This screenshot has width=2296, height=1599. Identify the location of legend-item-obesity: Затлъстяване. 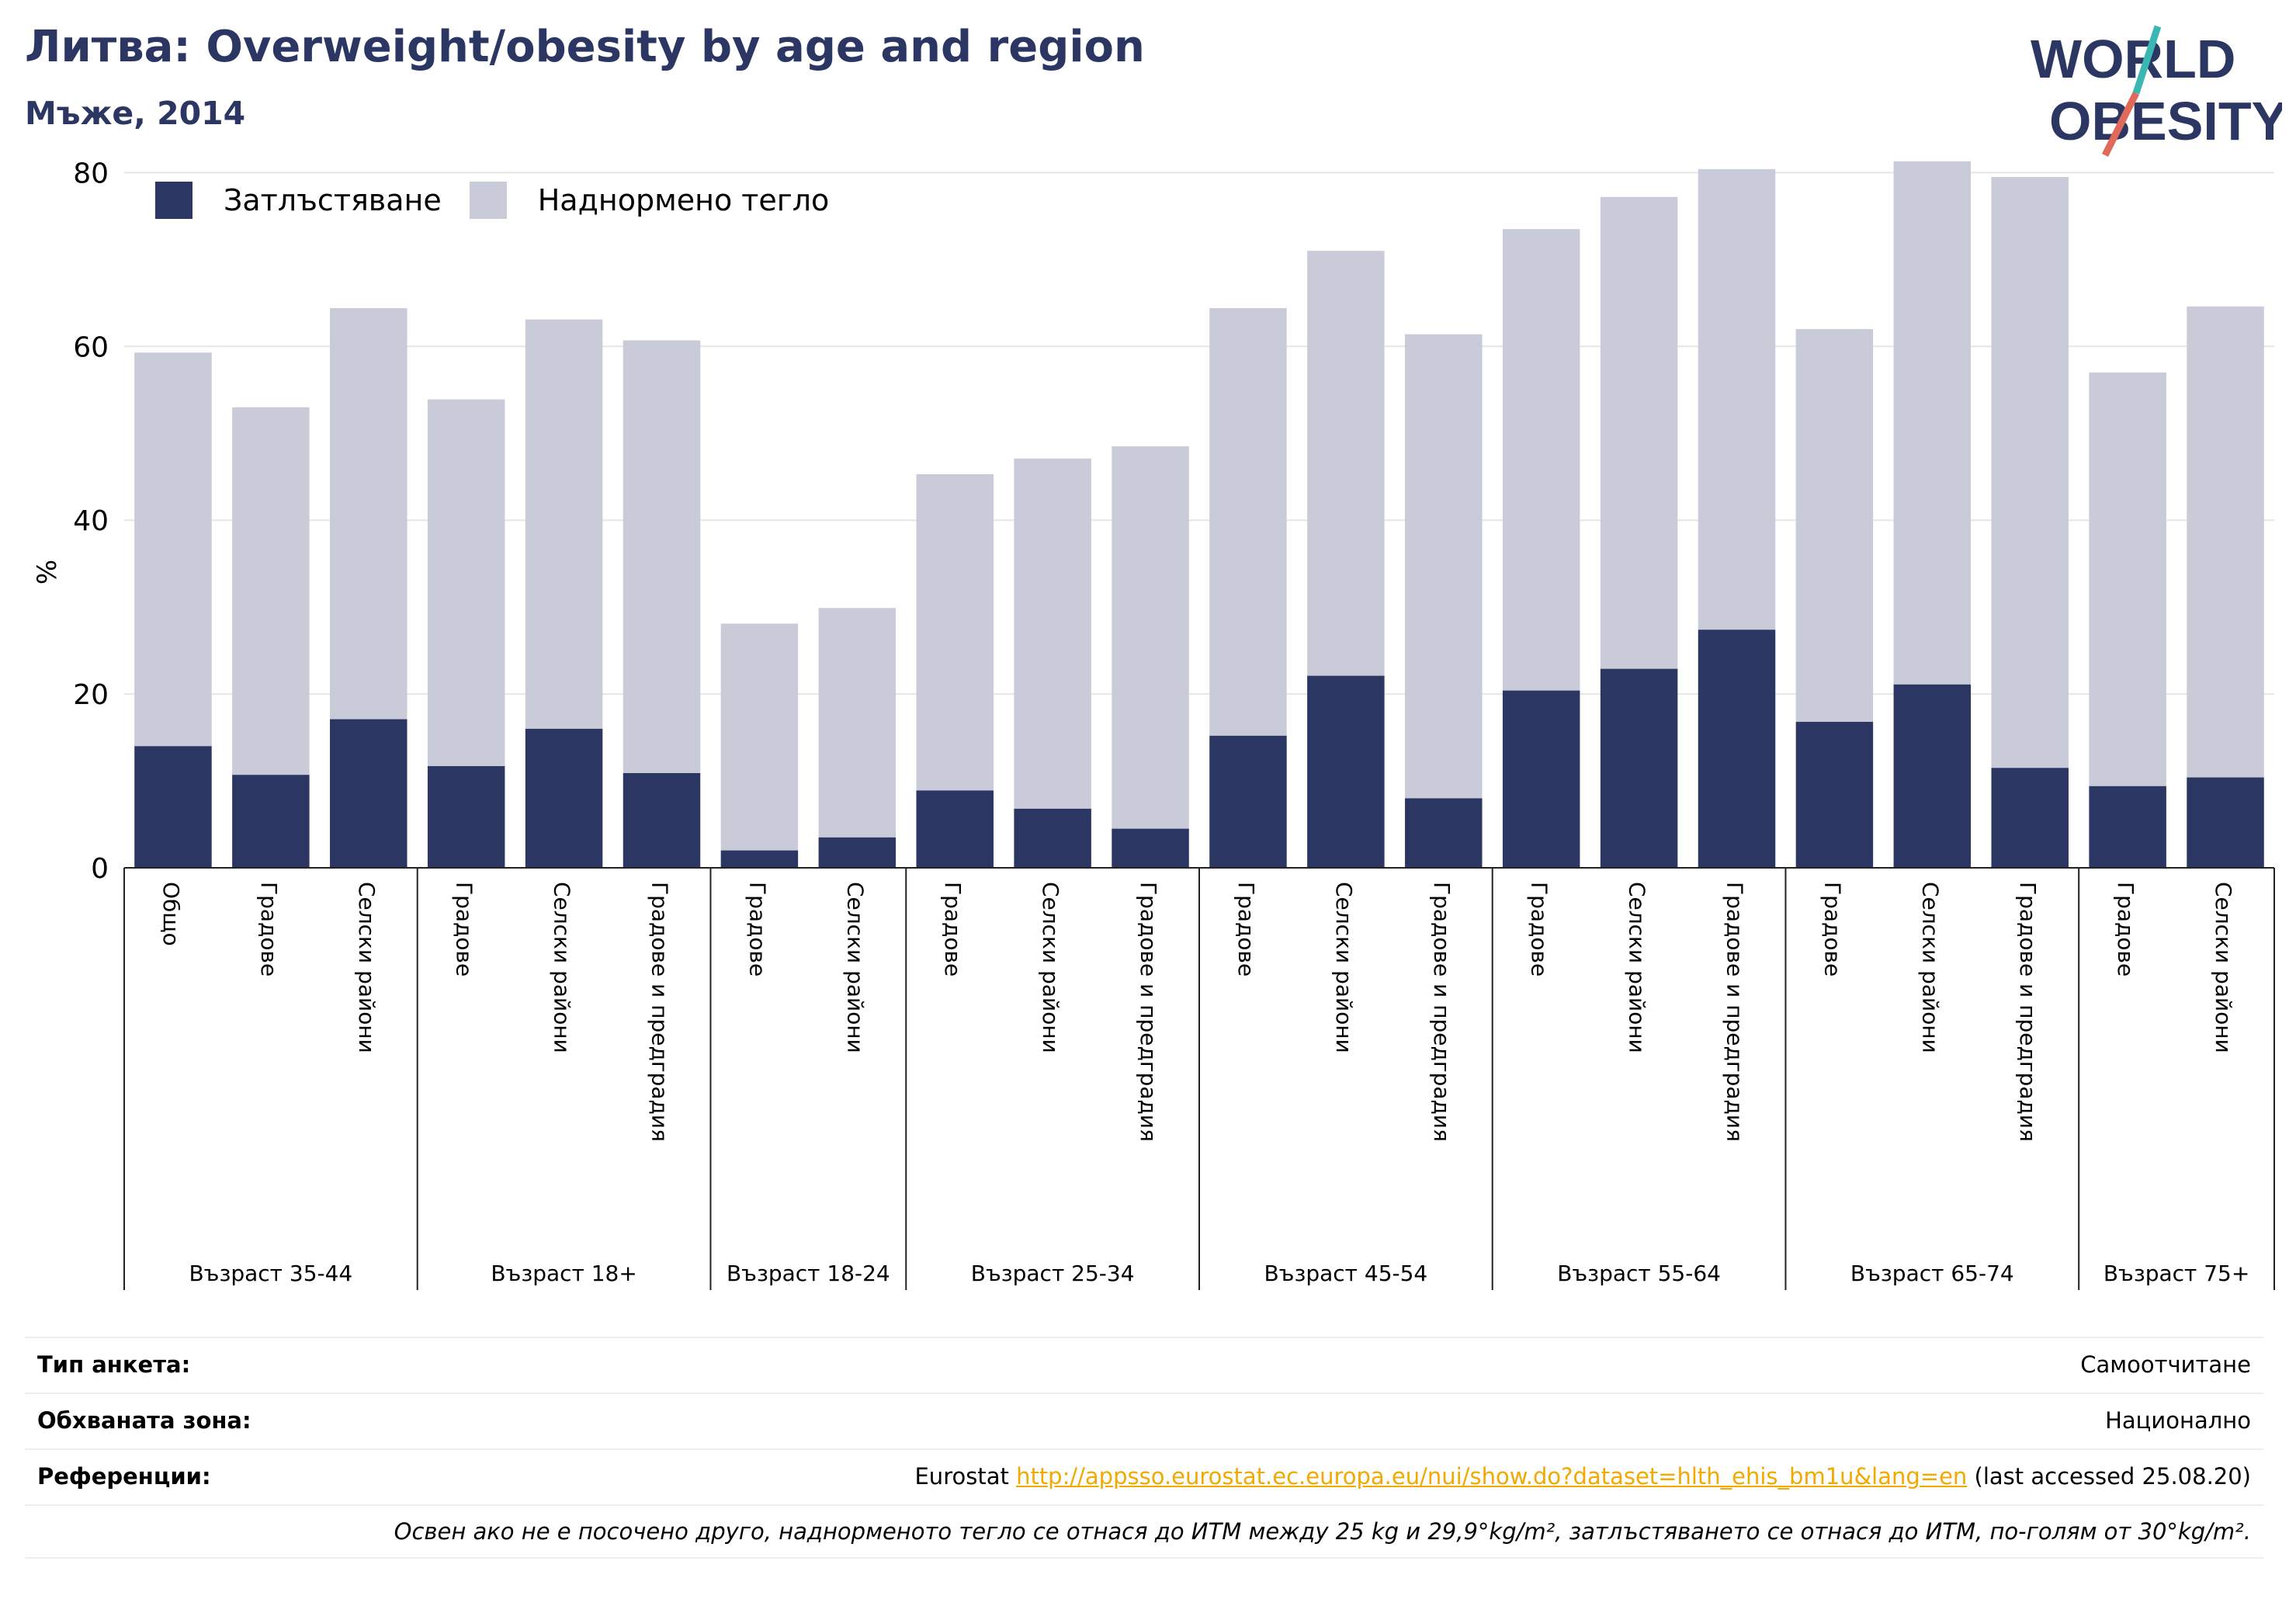
(298, 200).